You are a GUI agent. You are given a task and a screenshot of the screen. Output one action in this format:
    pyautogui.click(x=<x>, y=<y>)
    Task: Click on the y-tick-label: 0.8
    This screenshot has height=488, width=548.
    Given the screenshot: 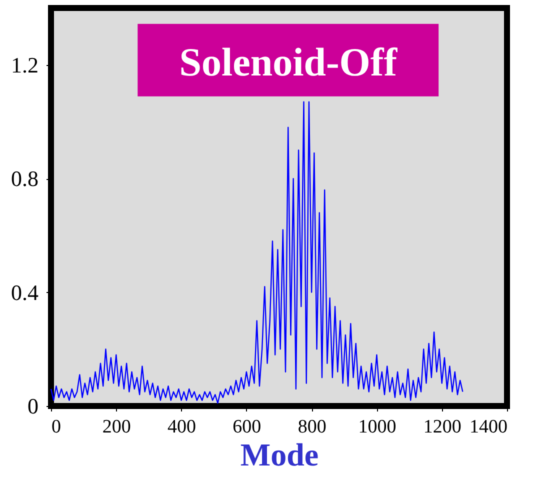 What is the action you would take?
    pyautogui.click(x=24, y=179)
    